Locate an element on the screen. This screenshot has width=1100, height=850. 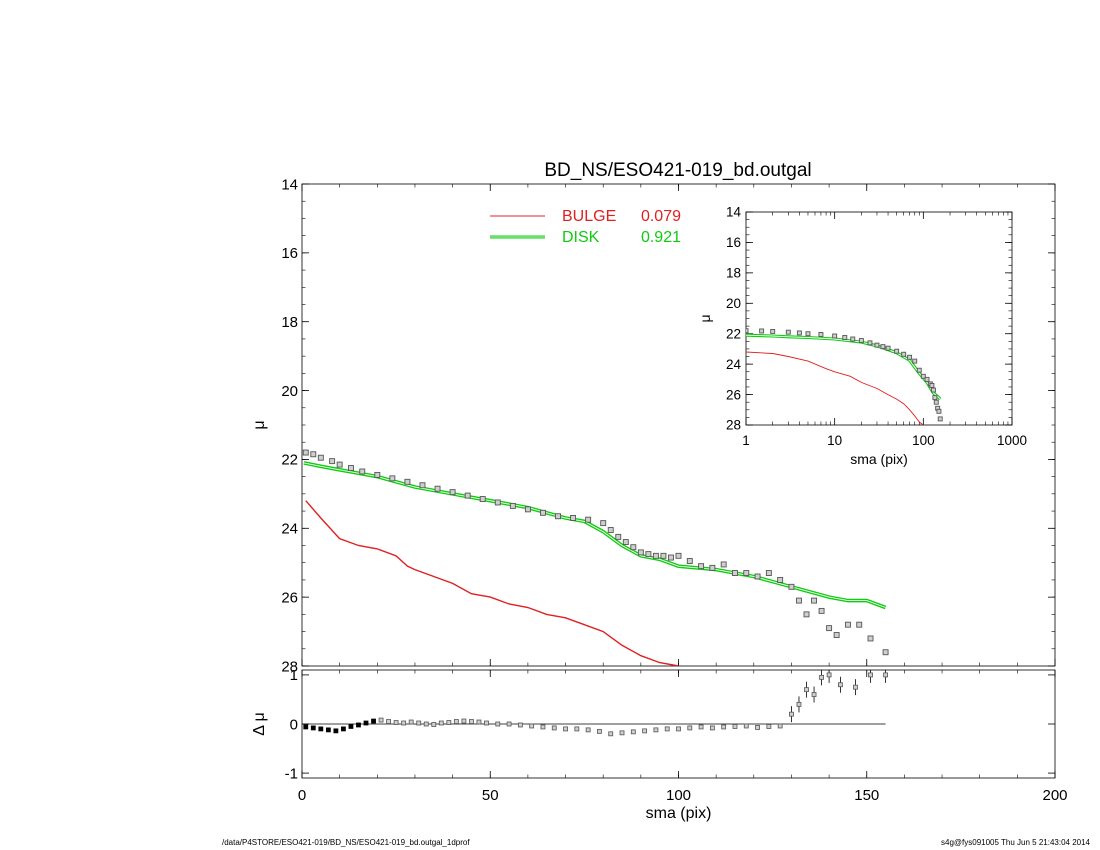
legend-disk-value: 0.921 is located at coordinates (661, 237).